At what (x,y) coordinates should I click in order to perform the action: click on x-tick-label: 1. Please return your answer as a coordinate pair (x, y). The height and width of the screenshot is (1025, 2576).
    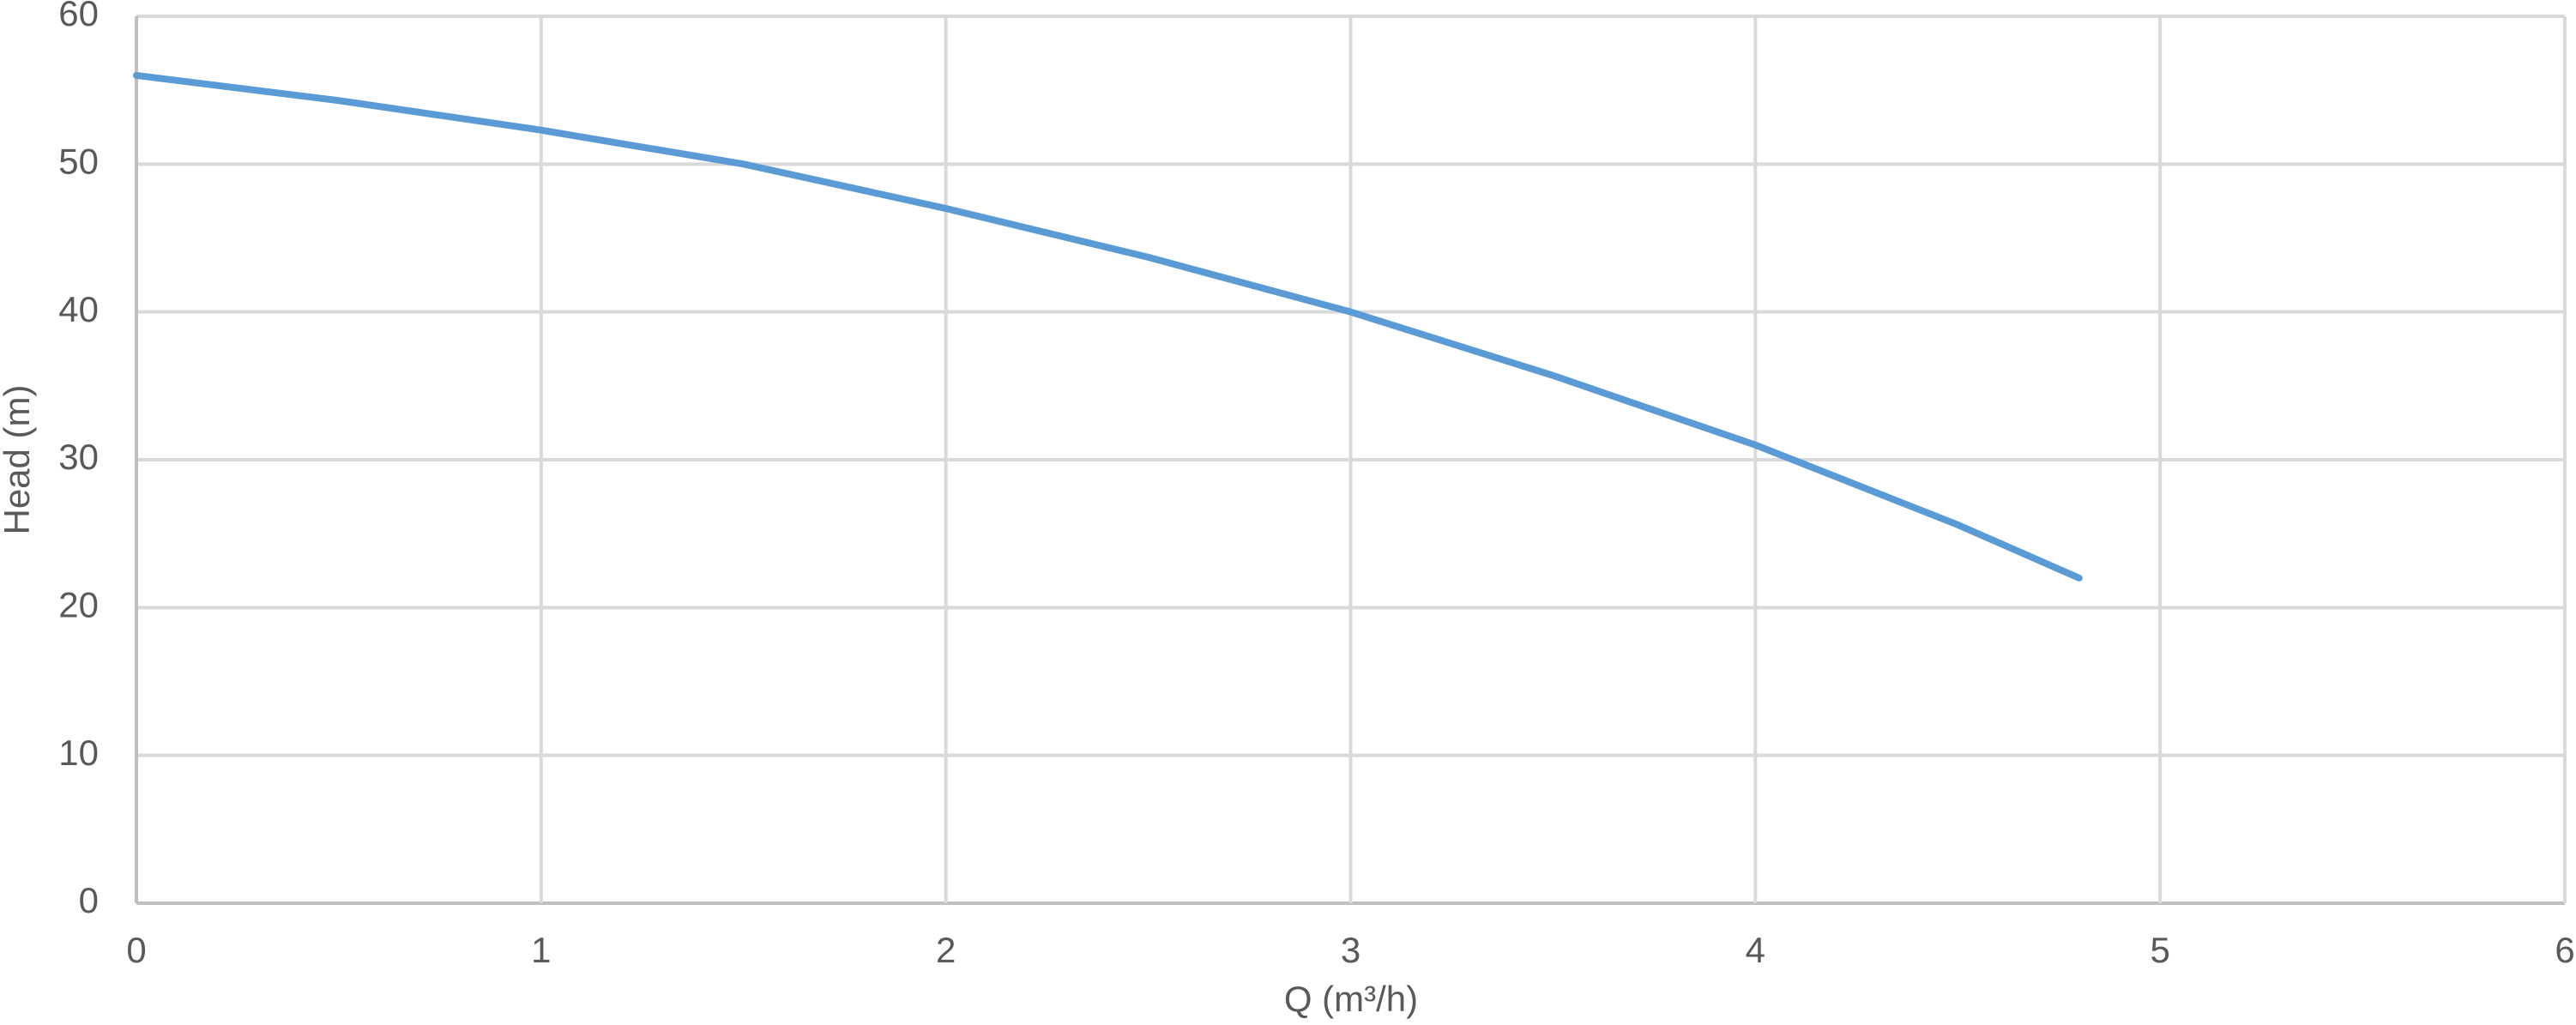
    Looking at the image, I should click on (541, 950).